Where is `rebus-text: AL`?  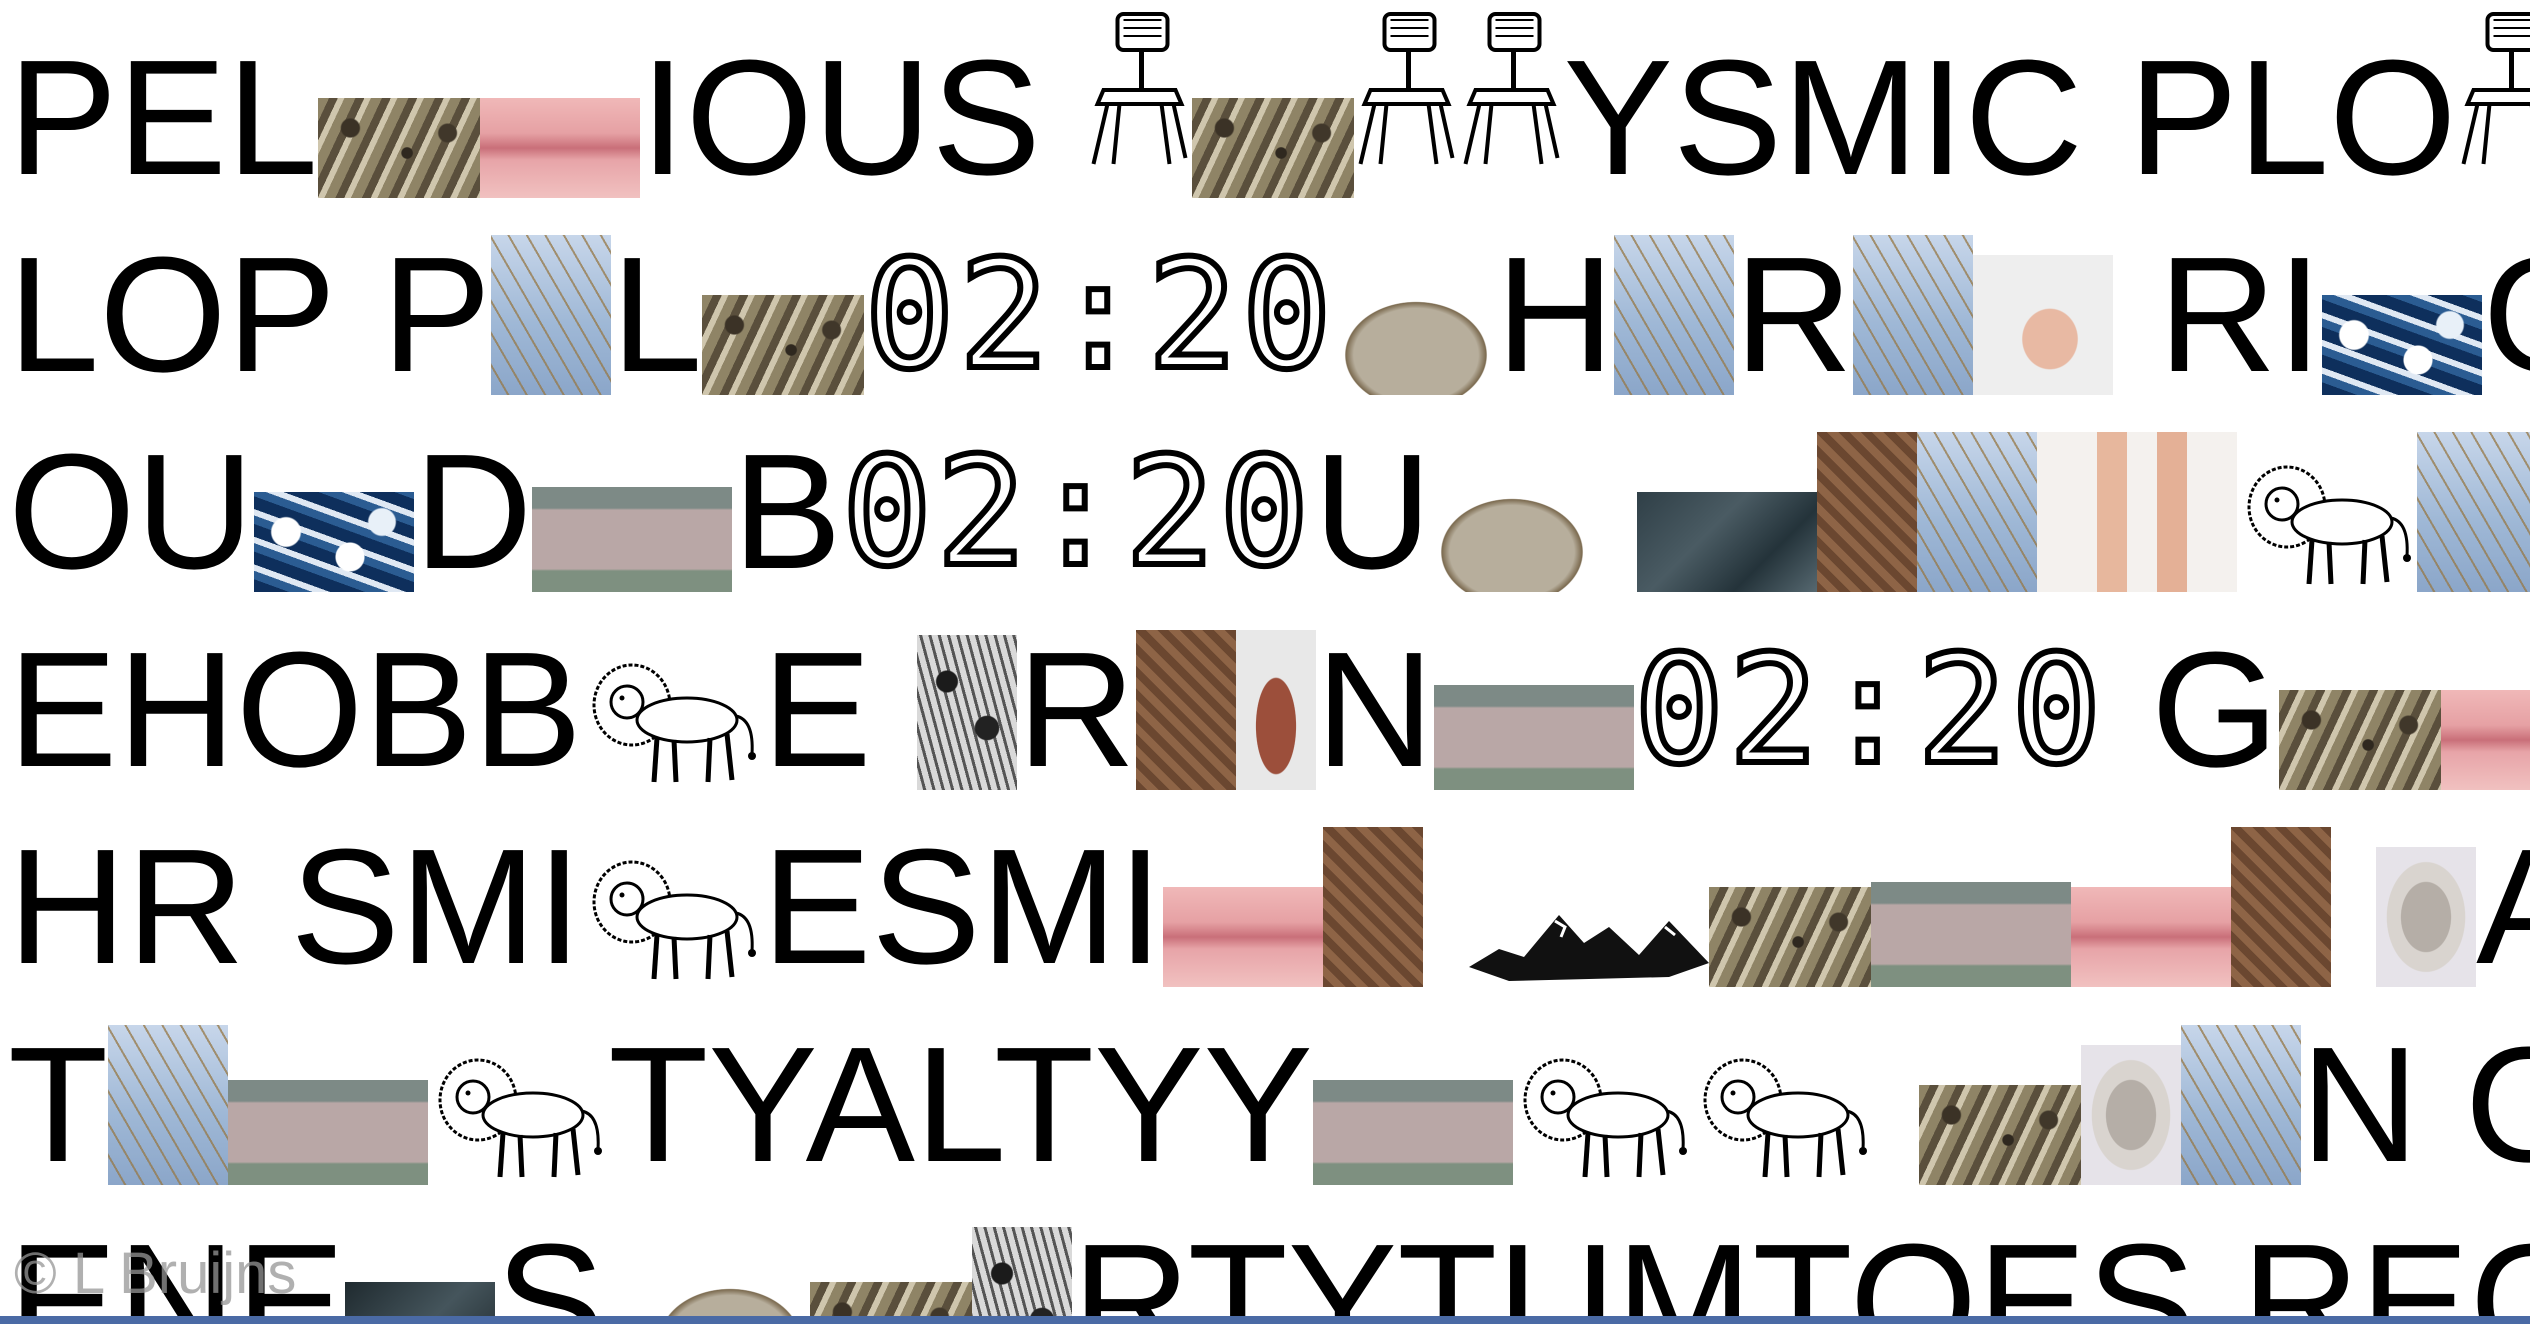 rebus-text: AL is located at coordinates (2503, 907).